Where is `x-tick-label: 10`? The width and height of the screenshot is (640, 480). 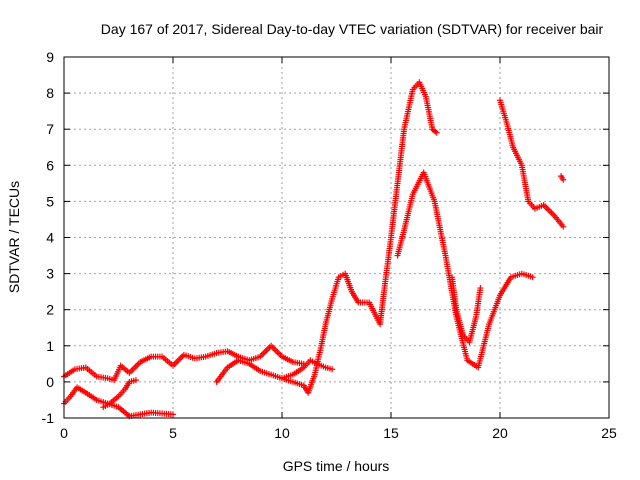 x-tick-label: 10 is located at coordinates (282, 433).